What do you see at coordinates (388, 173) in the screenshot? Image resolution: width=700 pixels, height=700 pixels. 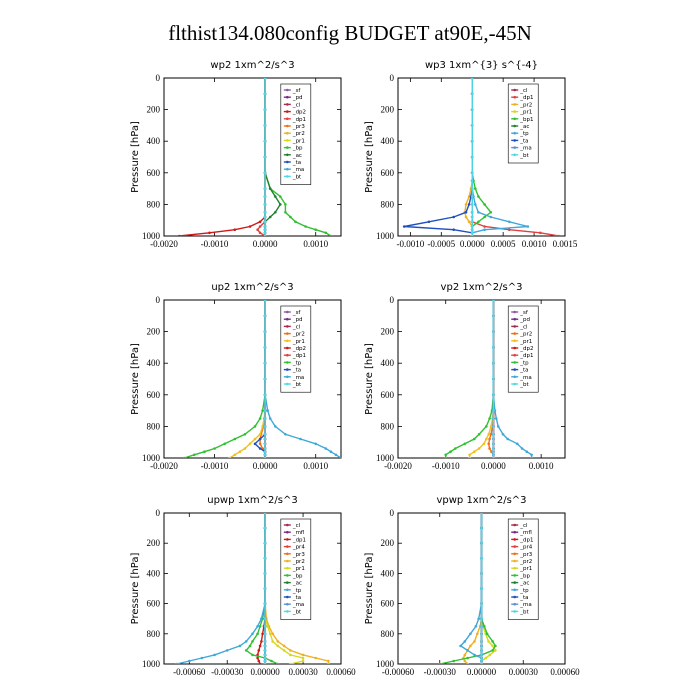 I see `y-tick-label: 600` at bounding box center [388, 173].